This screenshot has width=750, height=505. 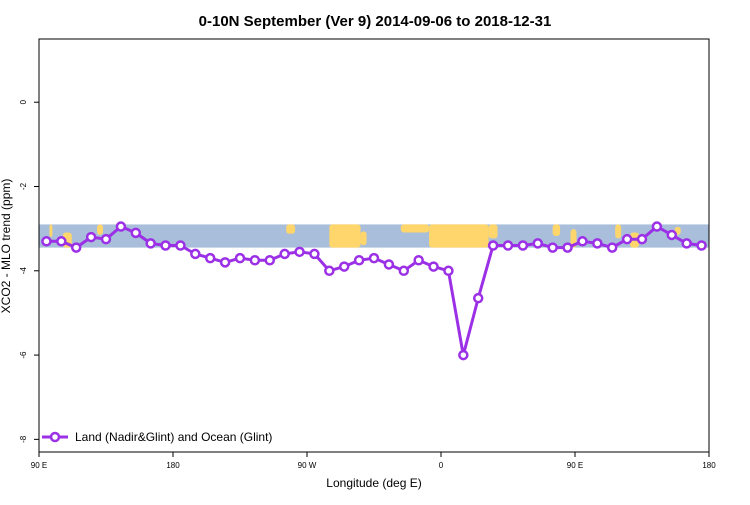 What do you see at coordinates (23, 186) in the screenshot?
I see `y-tick-label: -2` at bounding box center [23, 186].